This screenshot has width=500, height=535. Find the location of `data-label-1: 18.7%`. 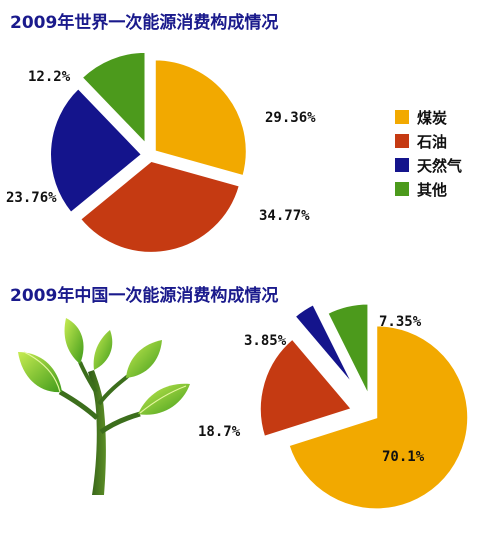

data-label-1: 18.7% is located at coordinates (219, 432).